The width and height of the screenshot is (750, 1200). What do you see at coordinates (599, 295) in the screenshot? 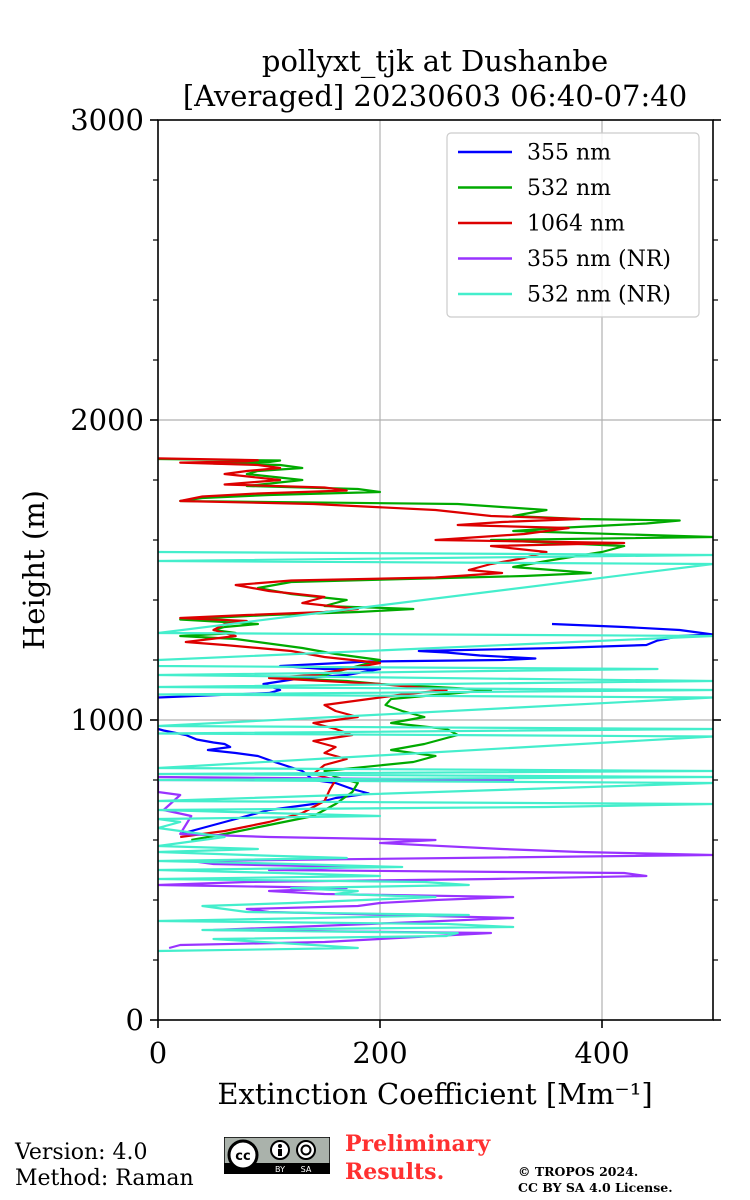
I see `legend-label: 532 nm (NR)` at bounding box center [599, 295].